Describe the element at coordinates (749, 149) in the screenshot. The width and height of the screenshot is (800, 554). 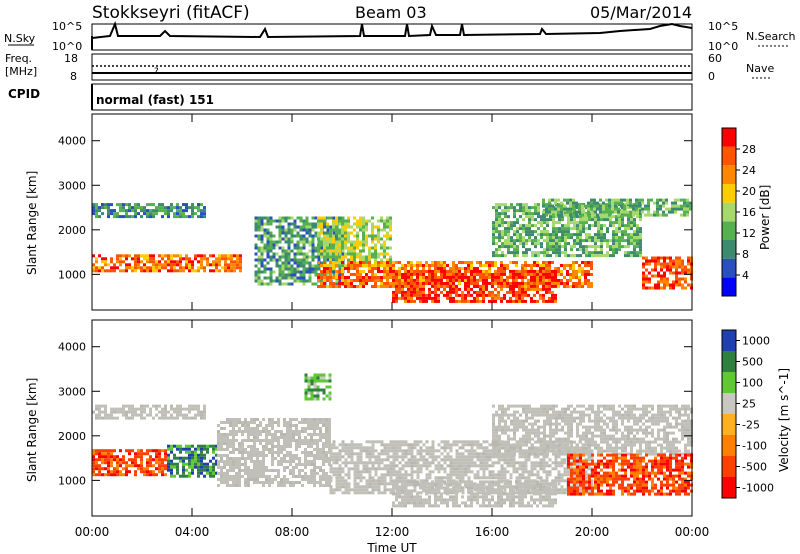
I see `power-colorbar-tick: 28` at that location.